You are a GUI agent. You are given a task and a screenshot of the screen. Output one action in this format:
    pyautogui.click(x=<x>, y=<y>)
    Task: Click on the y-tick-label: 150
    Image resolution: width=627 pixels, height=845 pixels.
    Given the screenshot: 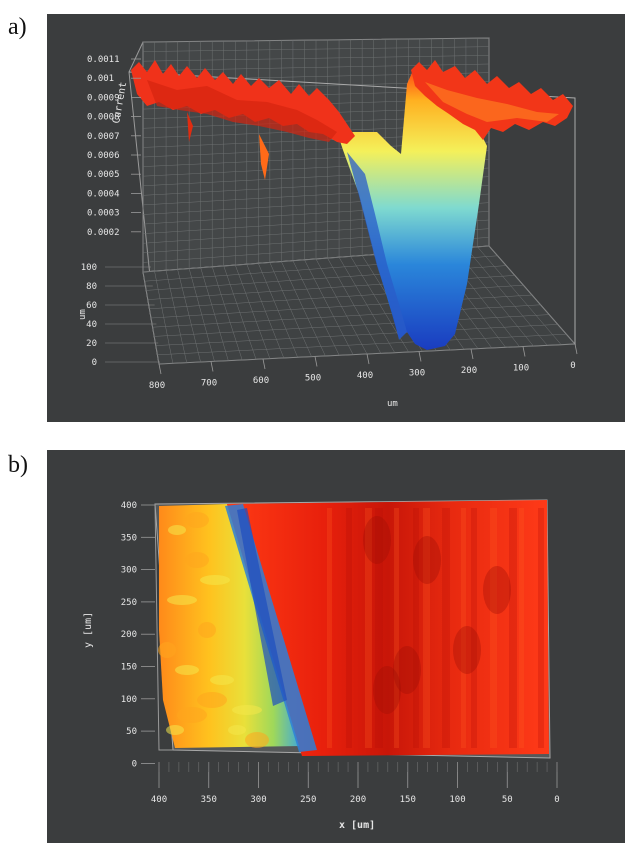 What is the action you would take?
    pyautogui.click(x=129, y=668)
    